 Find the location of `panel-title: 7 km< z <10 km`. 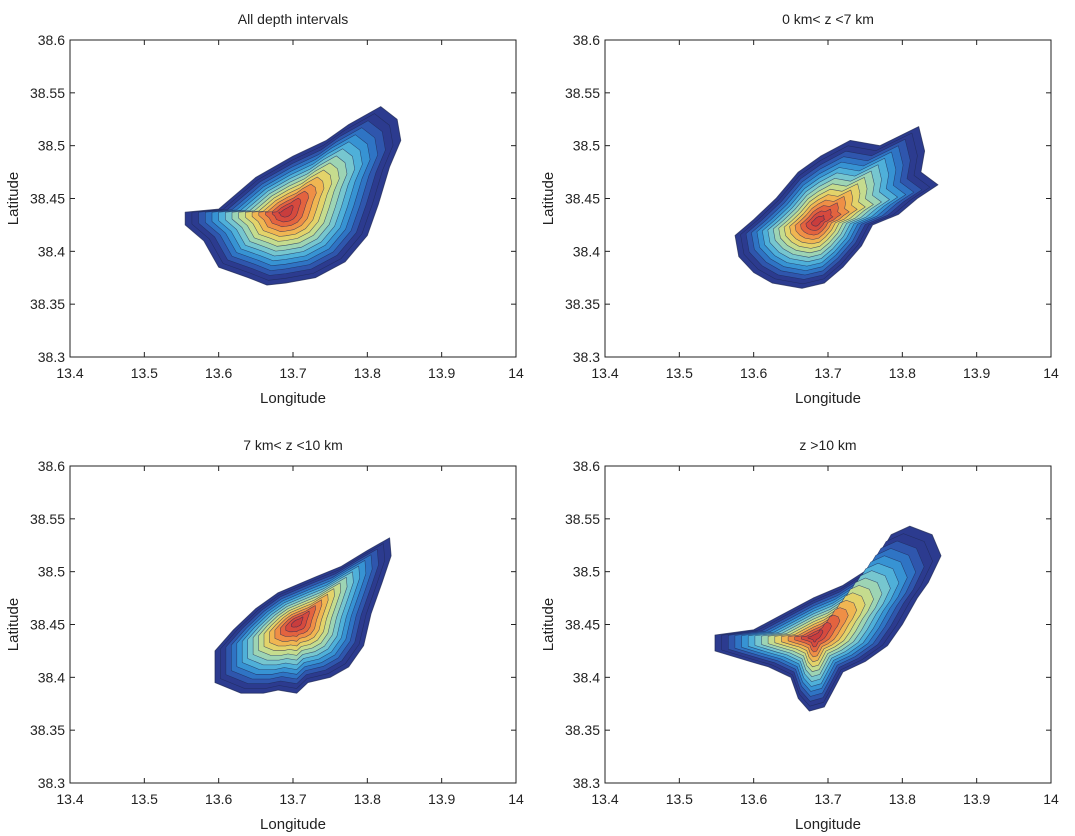

panel-title: 7 km< z <10 km is located at coordinates (293, 445).